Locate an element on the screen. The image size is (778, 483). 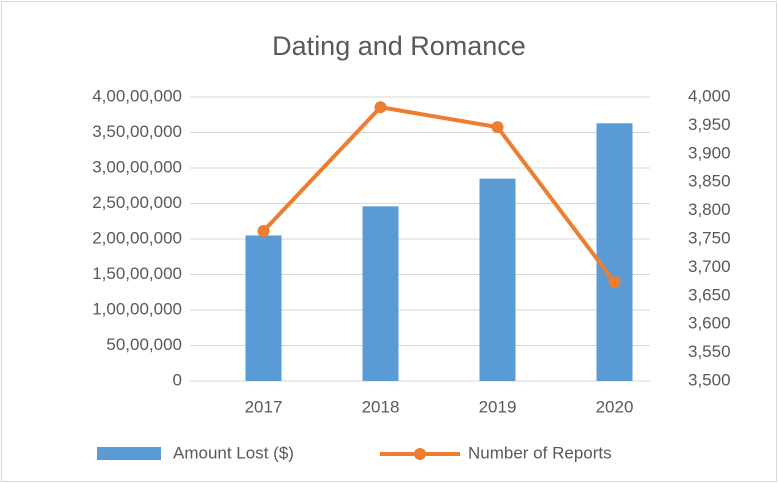
y-tick-label: 1,00,00,000 is located at coordinates (137, 308).